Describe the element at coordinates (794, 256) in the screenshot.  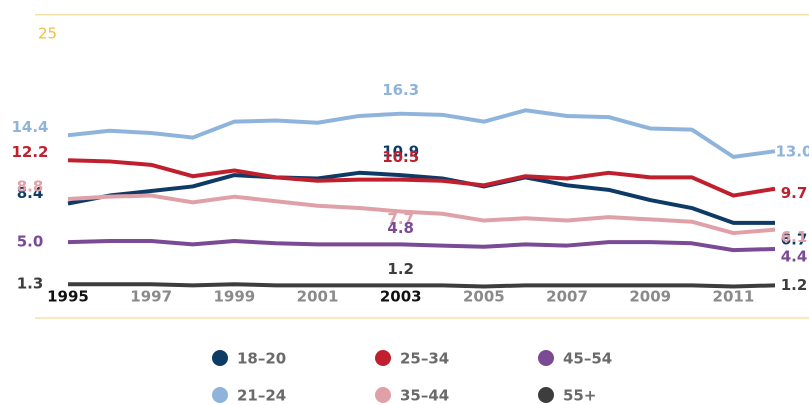
I see `value-label: 4.4` at that location.